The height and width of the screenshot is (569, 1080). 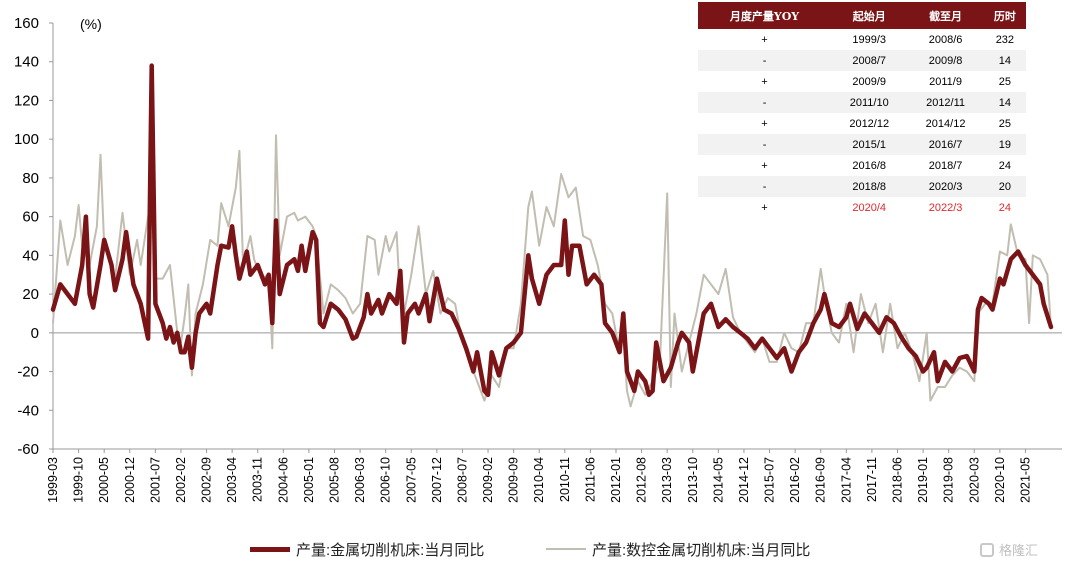 What do you see at coordinates (1004, 186) in the screenshot?
I see `table-cell: 20` at bounding box center [1004, 186].